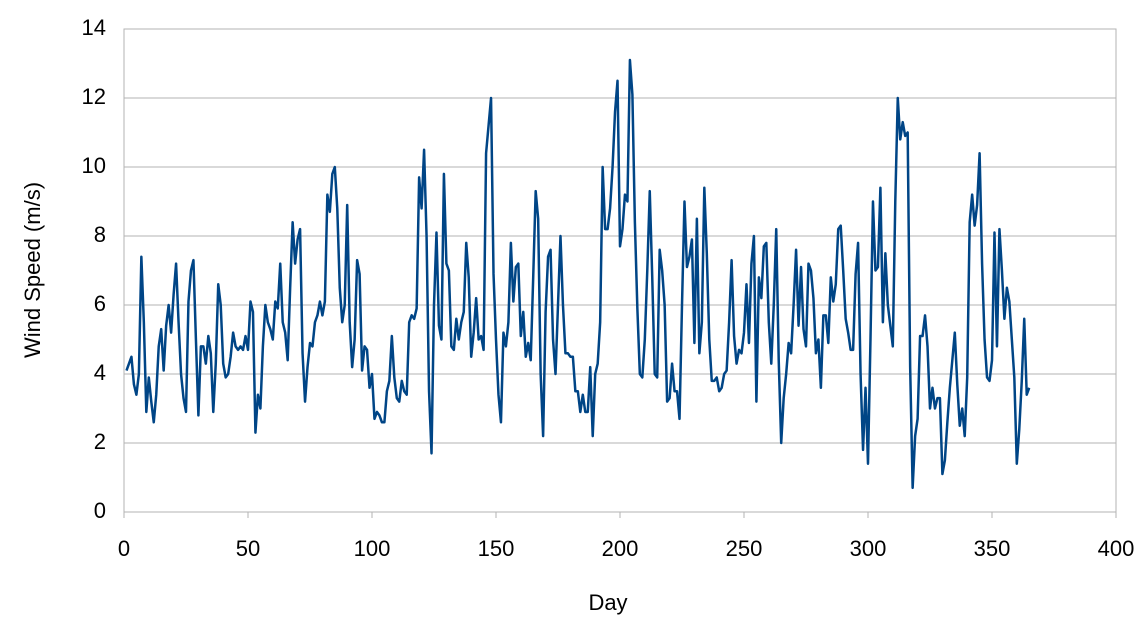  What do you see at coordinates (620, 548) in the screenshot?
I see `x-tick-label: 200` at bounding box center [620, 548].